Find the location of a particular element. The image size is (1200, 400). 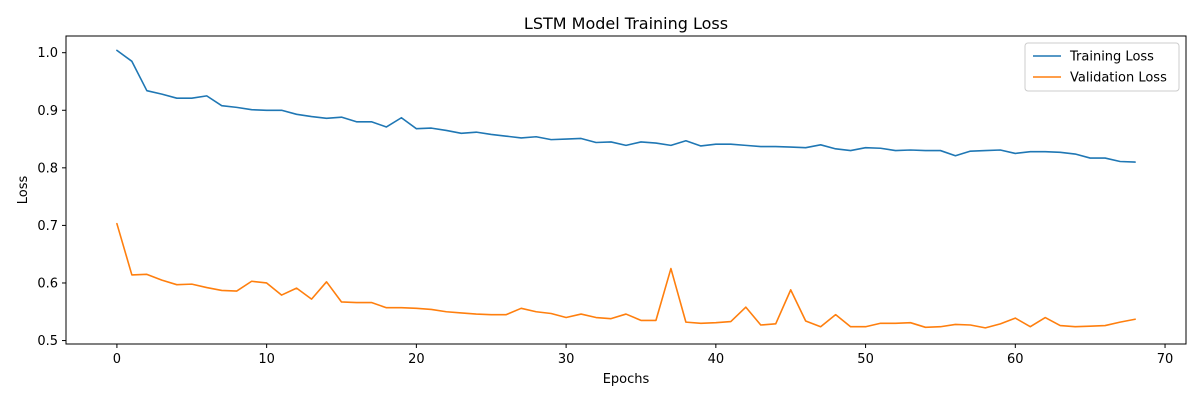

x-tick-label: 0 is located at coordinates (117, 359).